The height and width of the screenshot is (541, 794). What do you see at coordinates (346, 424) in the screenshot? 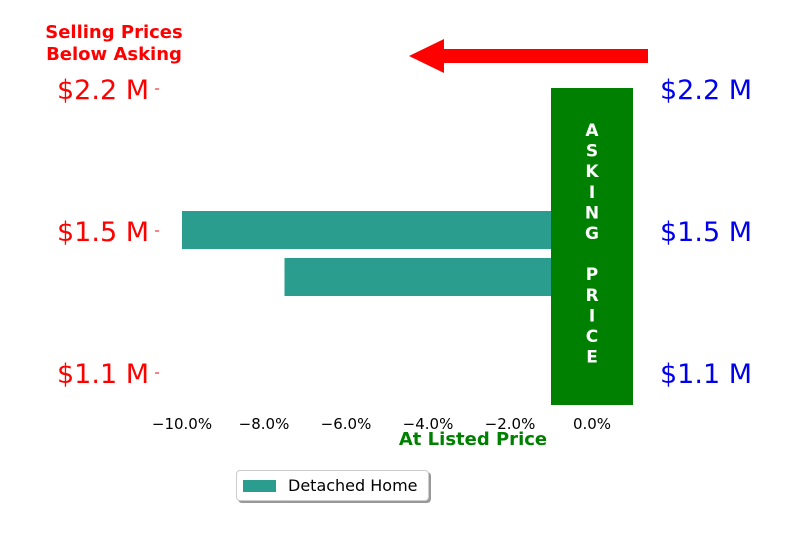
I see `x-tick-label: −6.0%` at bounding box center [346, 424].